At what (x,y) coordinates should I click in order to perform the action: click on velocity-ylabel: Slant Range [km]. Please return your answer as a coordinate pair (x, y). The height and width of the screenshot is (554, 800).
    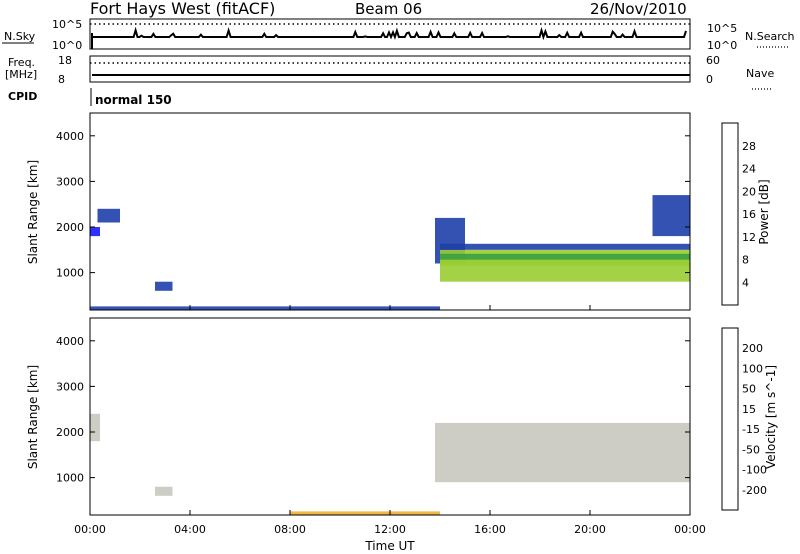
    Looking at the image, I should click on (33, 417).